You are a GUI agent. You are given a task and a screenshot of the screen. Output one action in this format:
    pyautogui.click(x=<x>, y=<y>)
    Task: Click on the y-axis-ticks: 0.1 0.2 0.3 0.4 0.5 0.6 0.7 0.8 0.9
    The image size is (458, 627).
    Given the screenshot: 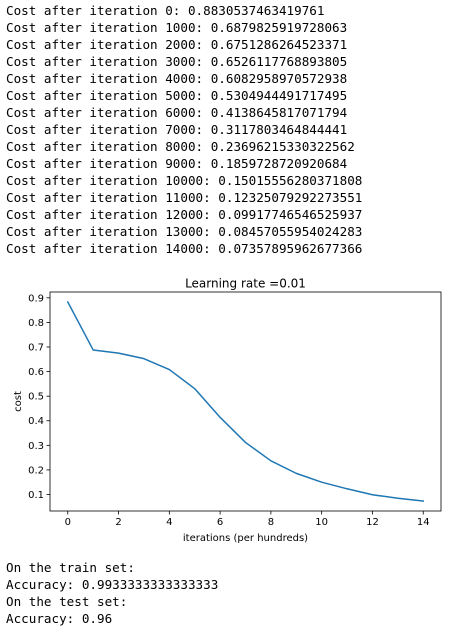 What is the action you would take?
    pyautogui.click(x=39, y=397)
    